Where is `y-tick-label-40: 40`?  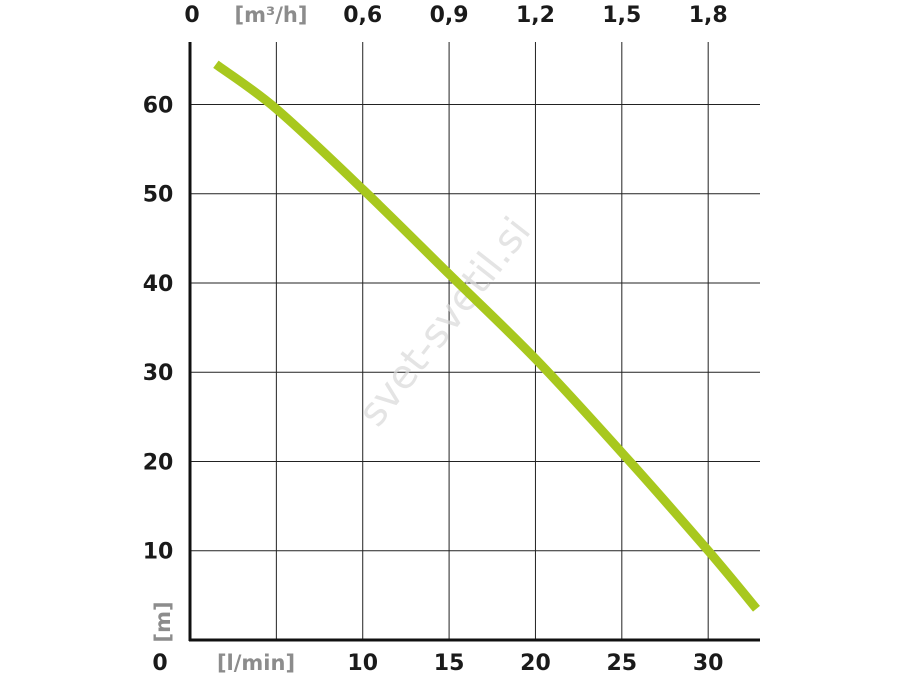
y-tick-label-40: 40 is located at coordinates (158, 284).